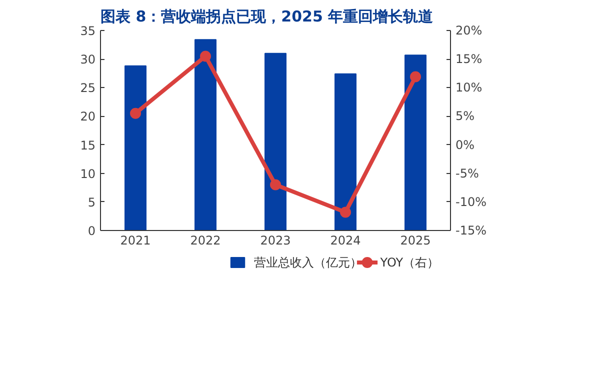  I want to click on y2-tick-label: 10%, so click(469, 87).